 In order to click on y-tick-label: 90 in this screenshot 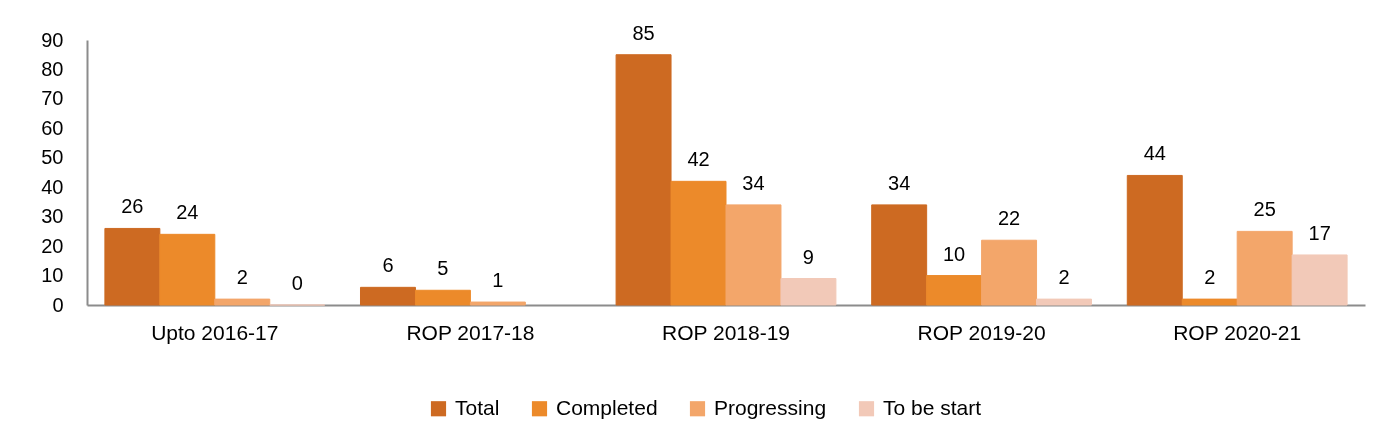, I will do `click(52, 39)`.